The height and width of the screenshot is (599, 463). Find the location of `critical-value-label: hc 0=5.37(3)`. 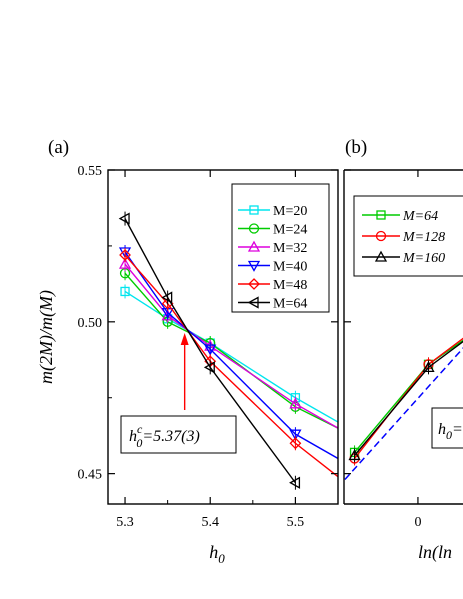

critical-value-label: hc 0=5.37(3) is located at coordinates (164, 436).